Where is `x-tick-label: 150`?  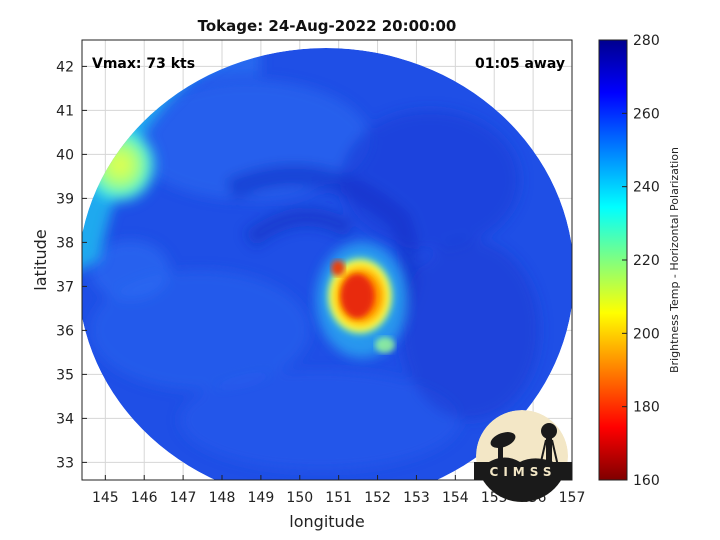
x-tick-label: 150 is located at coordinates (299, 498).